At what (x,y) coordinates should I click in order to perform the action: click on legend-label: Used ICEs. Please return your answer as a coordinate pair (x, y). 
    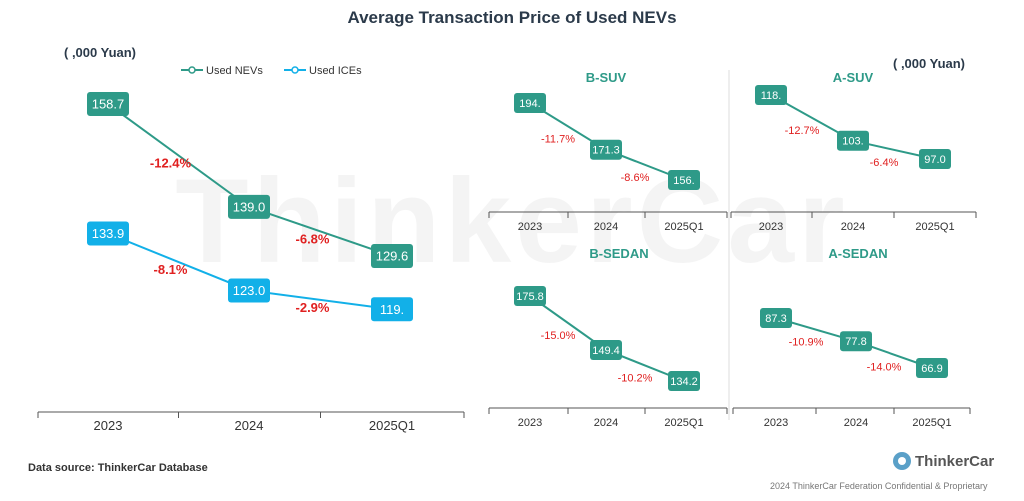
    Looking at the image, I should click on (335, 71).